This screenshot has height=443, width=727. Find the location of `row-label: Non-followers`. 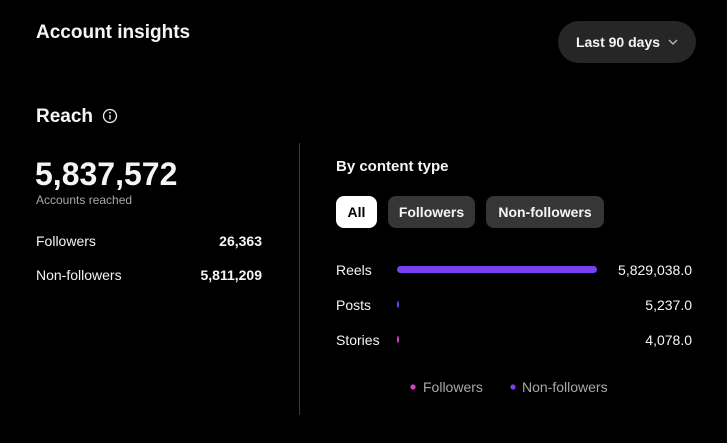

row-label: Non-followers is located at coordinates (79, 275).